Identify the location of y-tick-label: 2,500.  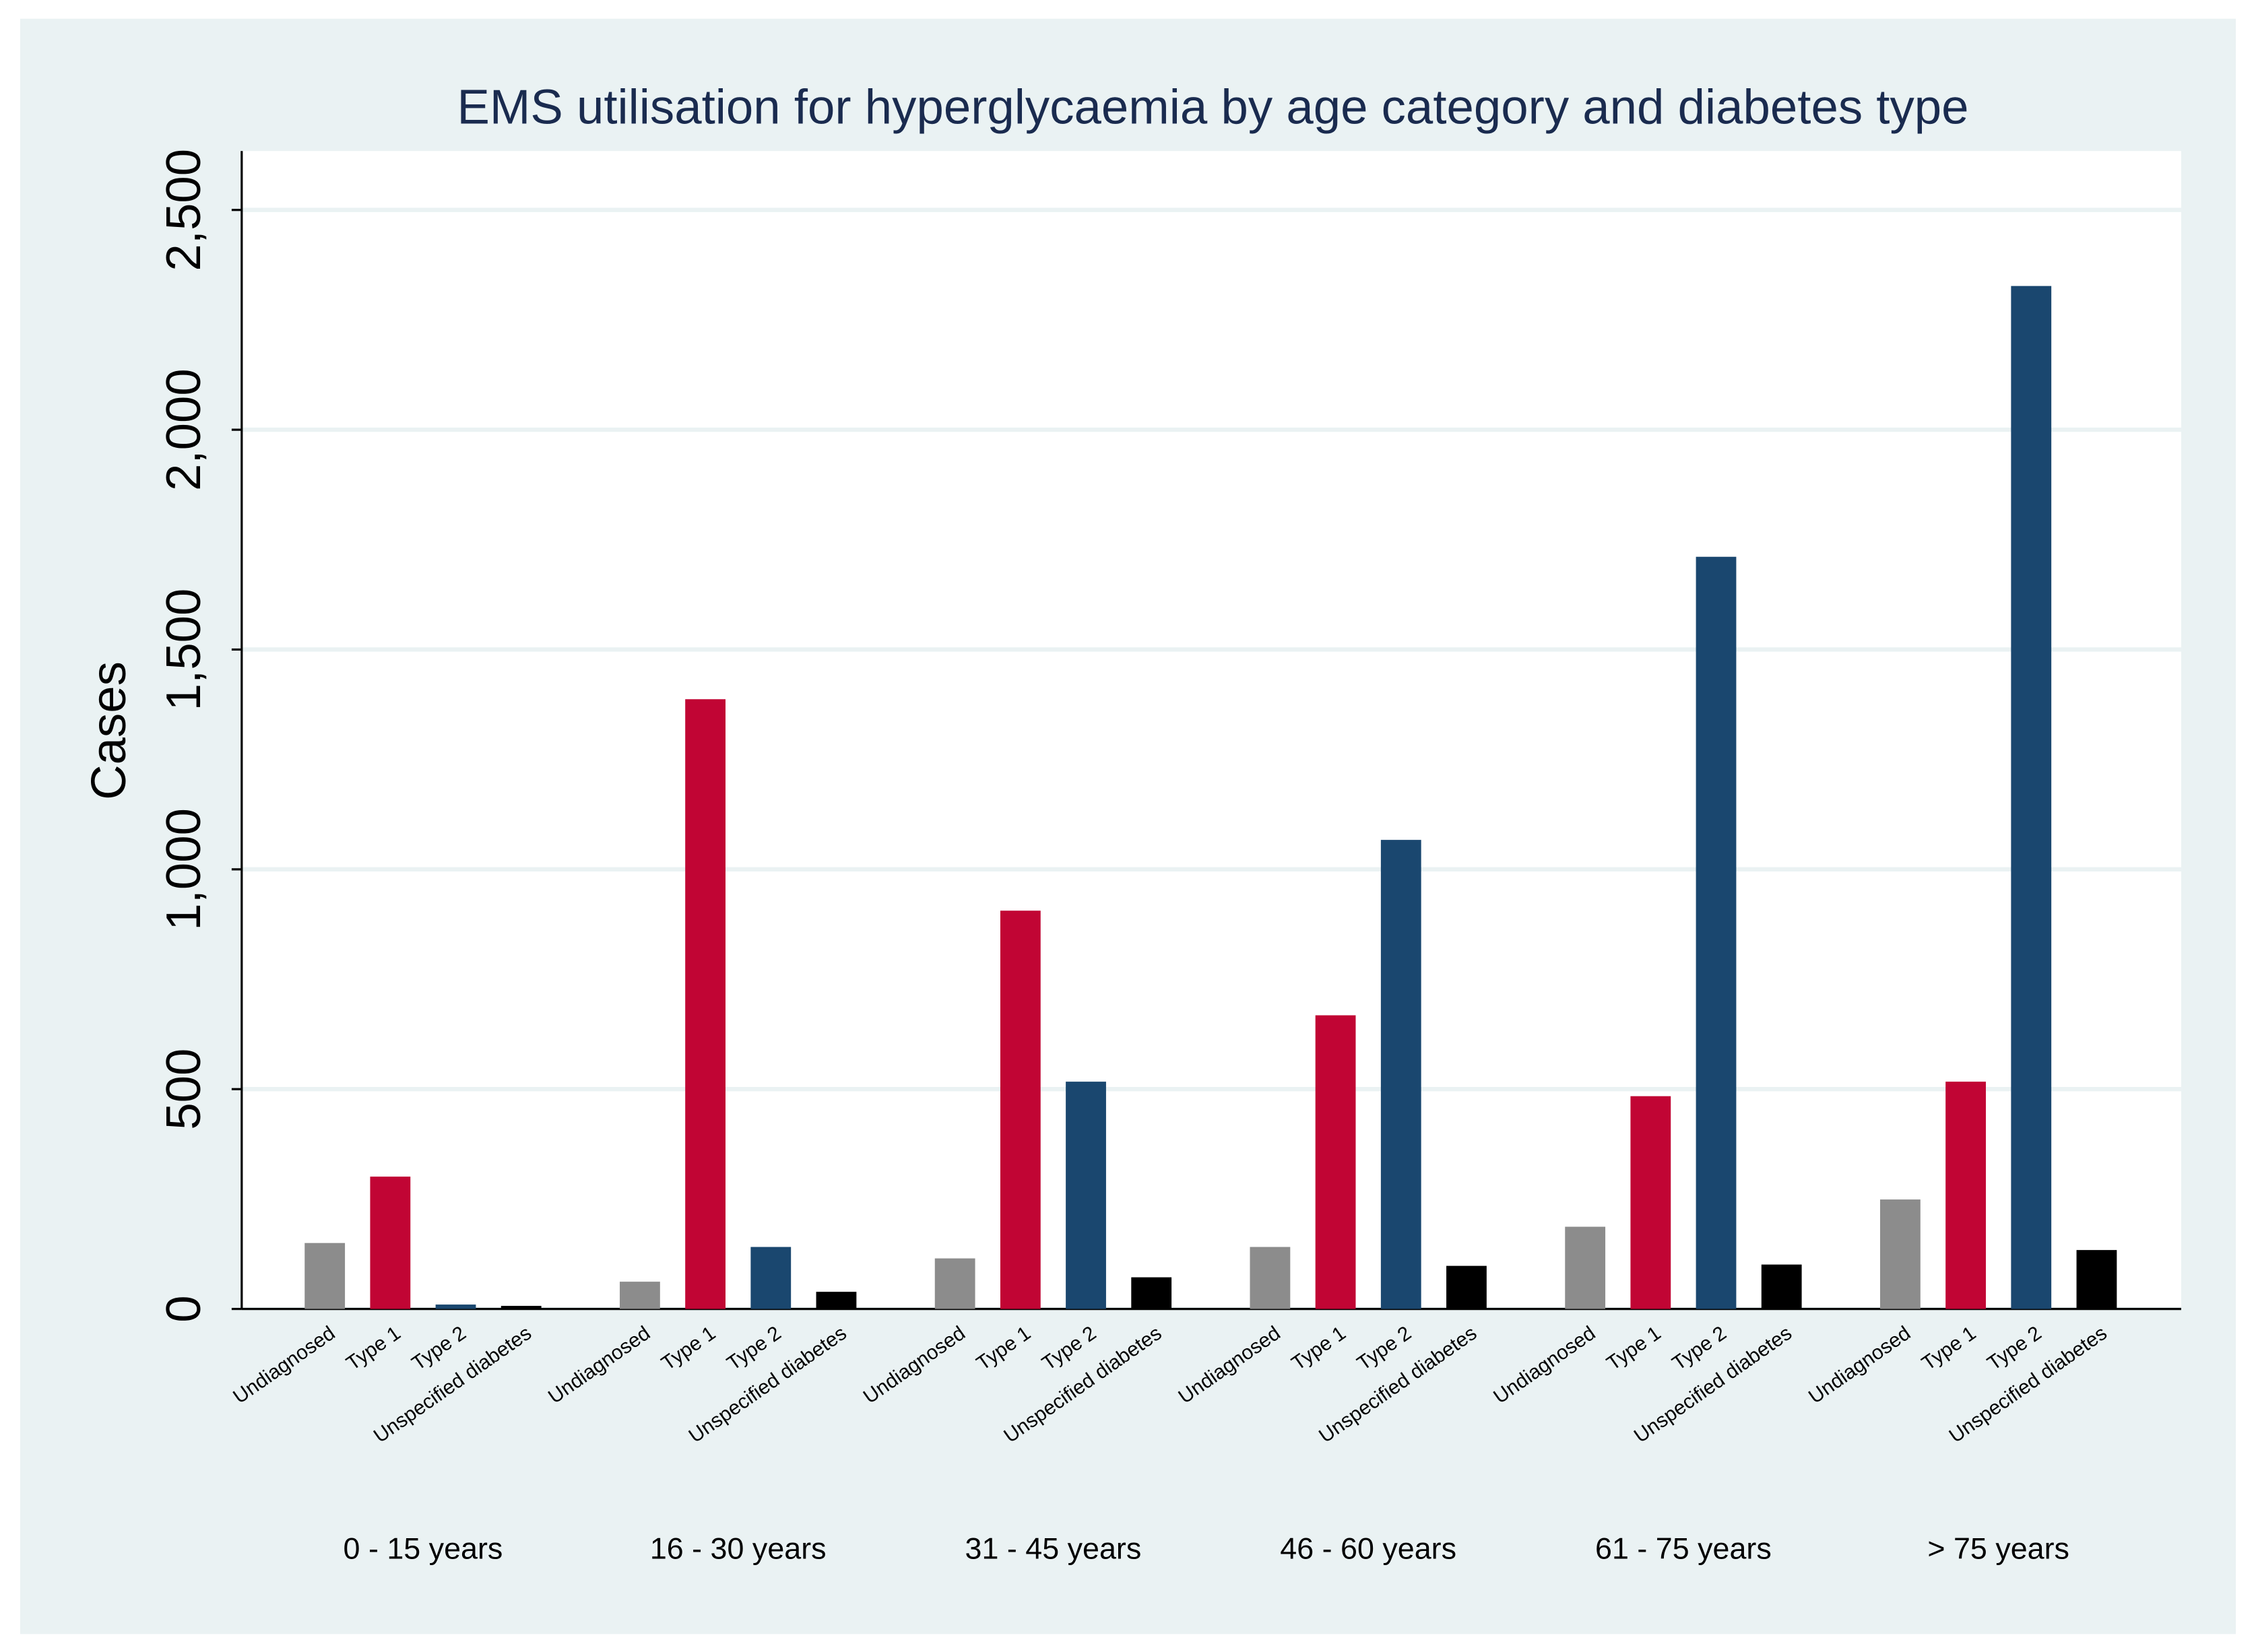
(184, 210).